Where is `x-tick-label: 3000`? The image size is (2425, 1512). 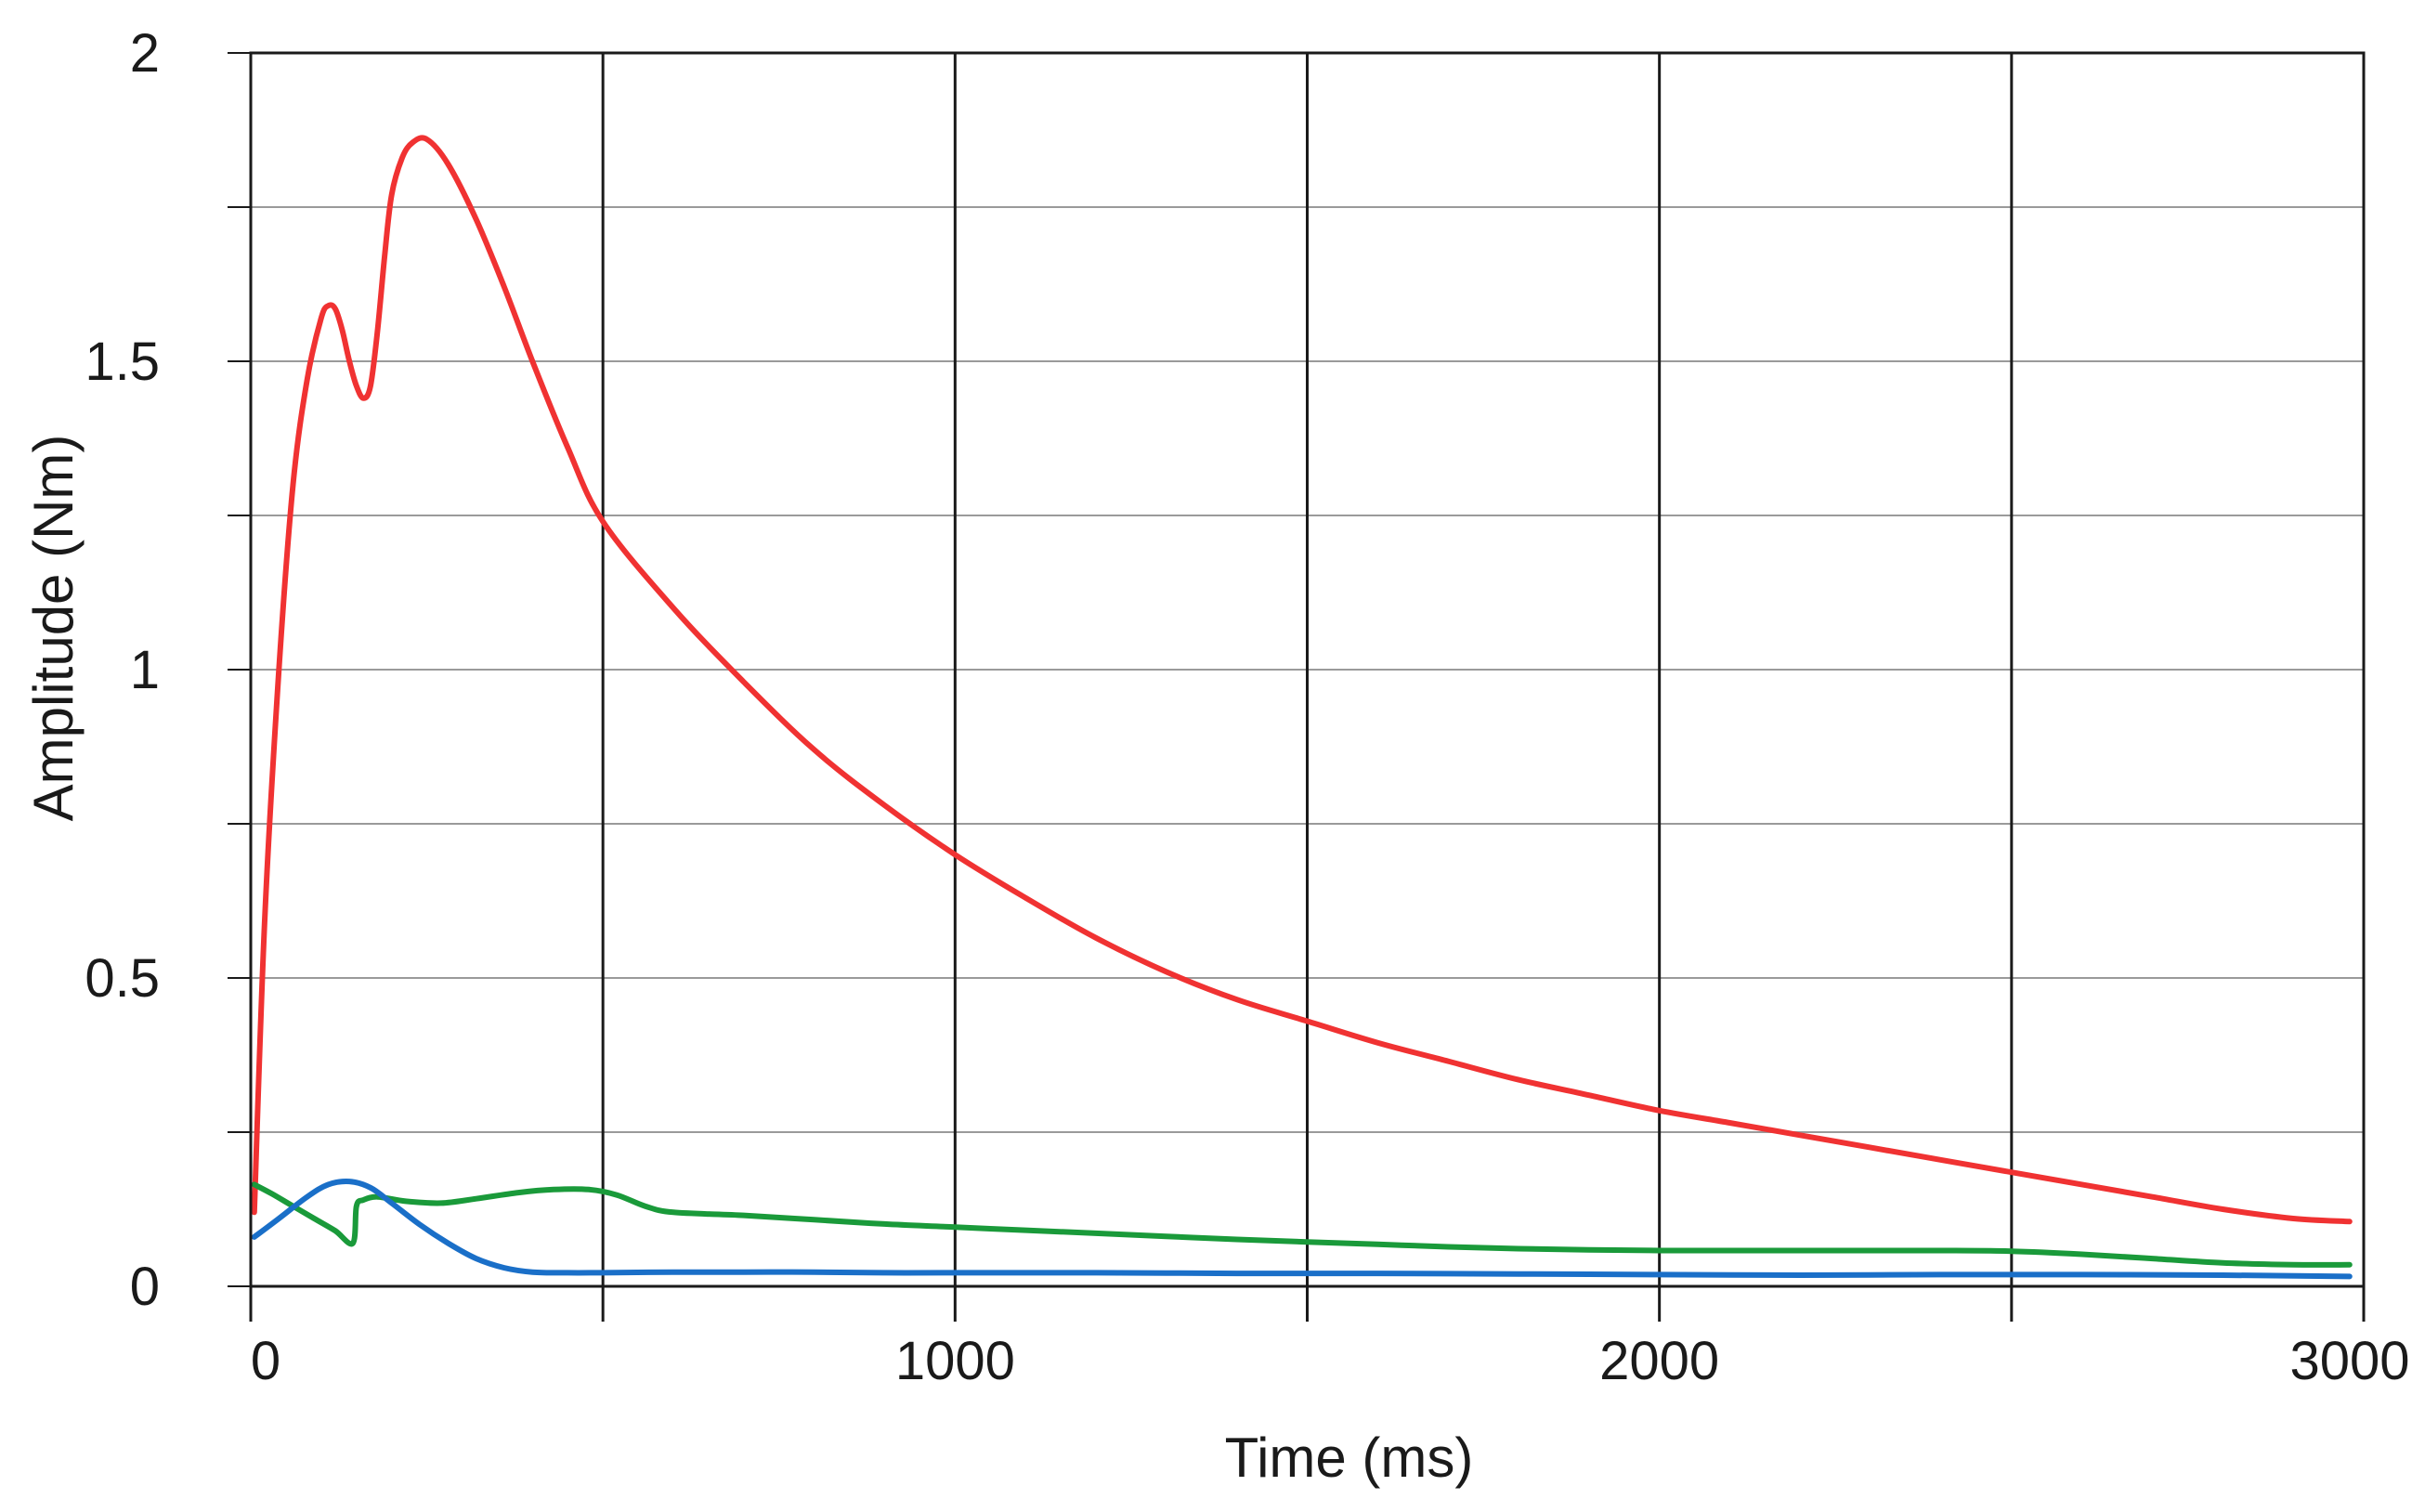 x-tick-label: 3000 is located at coordinates (2349, 1361).